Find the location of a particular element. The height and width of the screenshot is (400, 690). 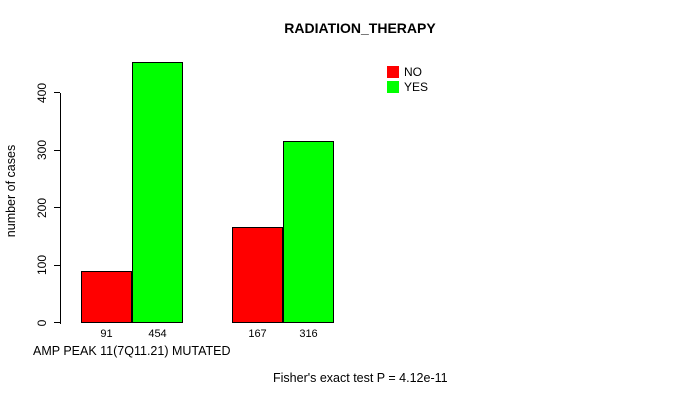

bar-value-label: 167 is located at coordinates (257, 333).